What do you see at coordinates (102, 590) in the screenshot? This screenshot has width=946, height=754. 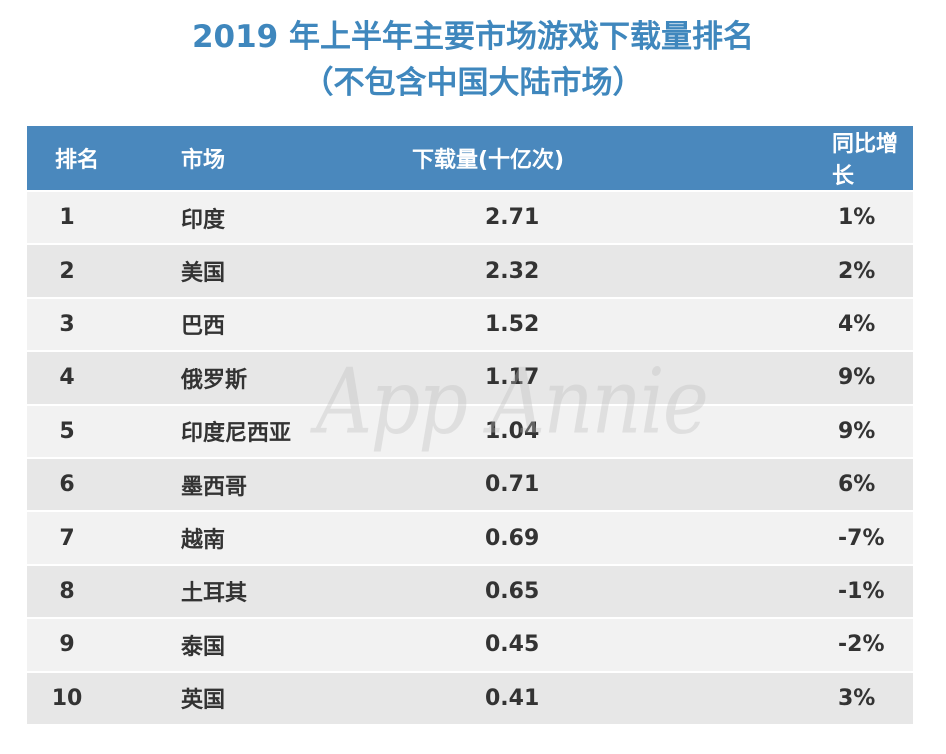 I see `rank-cell: 8` at bounding box center [102, 590].